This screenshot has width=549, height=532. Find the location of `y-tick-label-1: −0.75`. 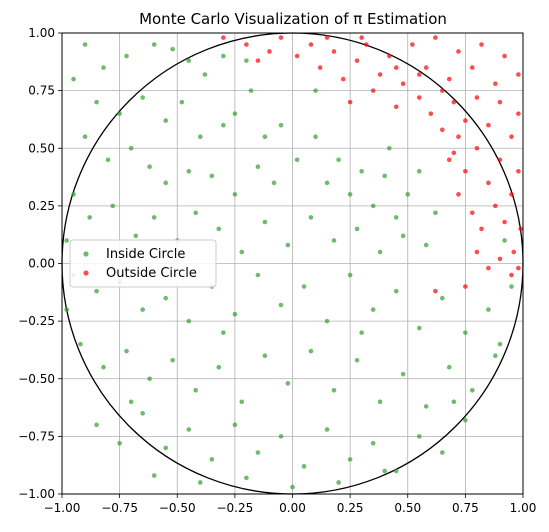

y-tick-label-1: −0.75 is located at coordinates (36, 436).